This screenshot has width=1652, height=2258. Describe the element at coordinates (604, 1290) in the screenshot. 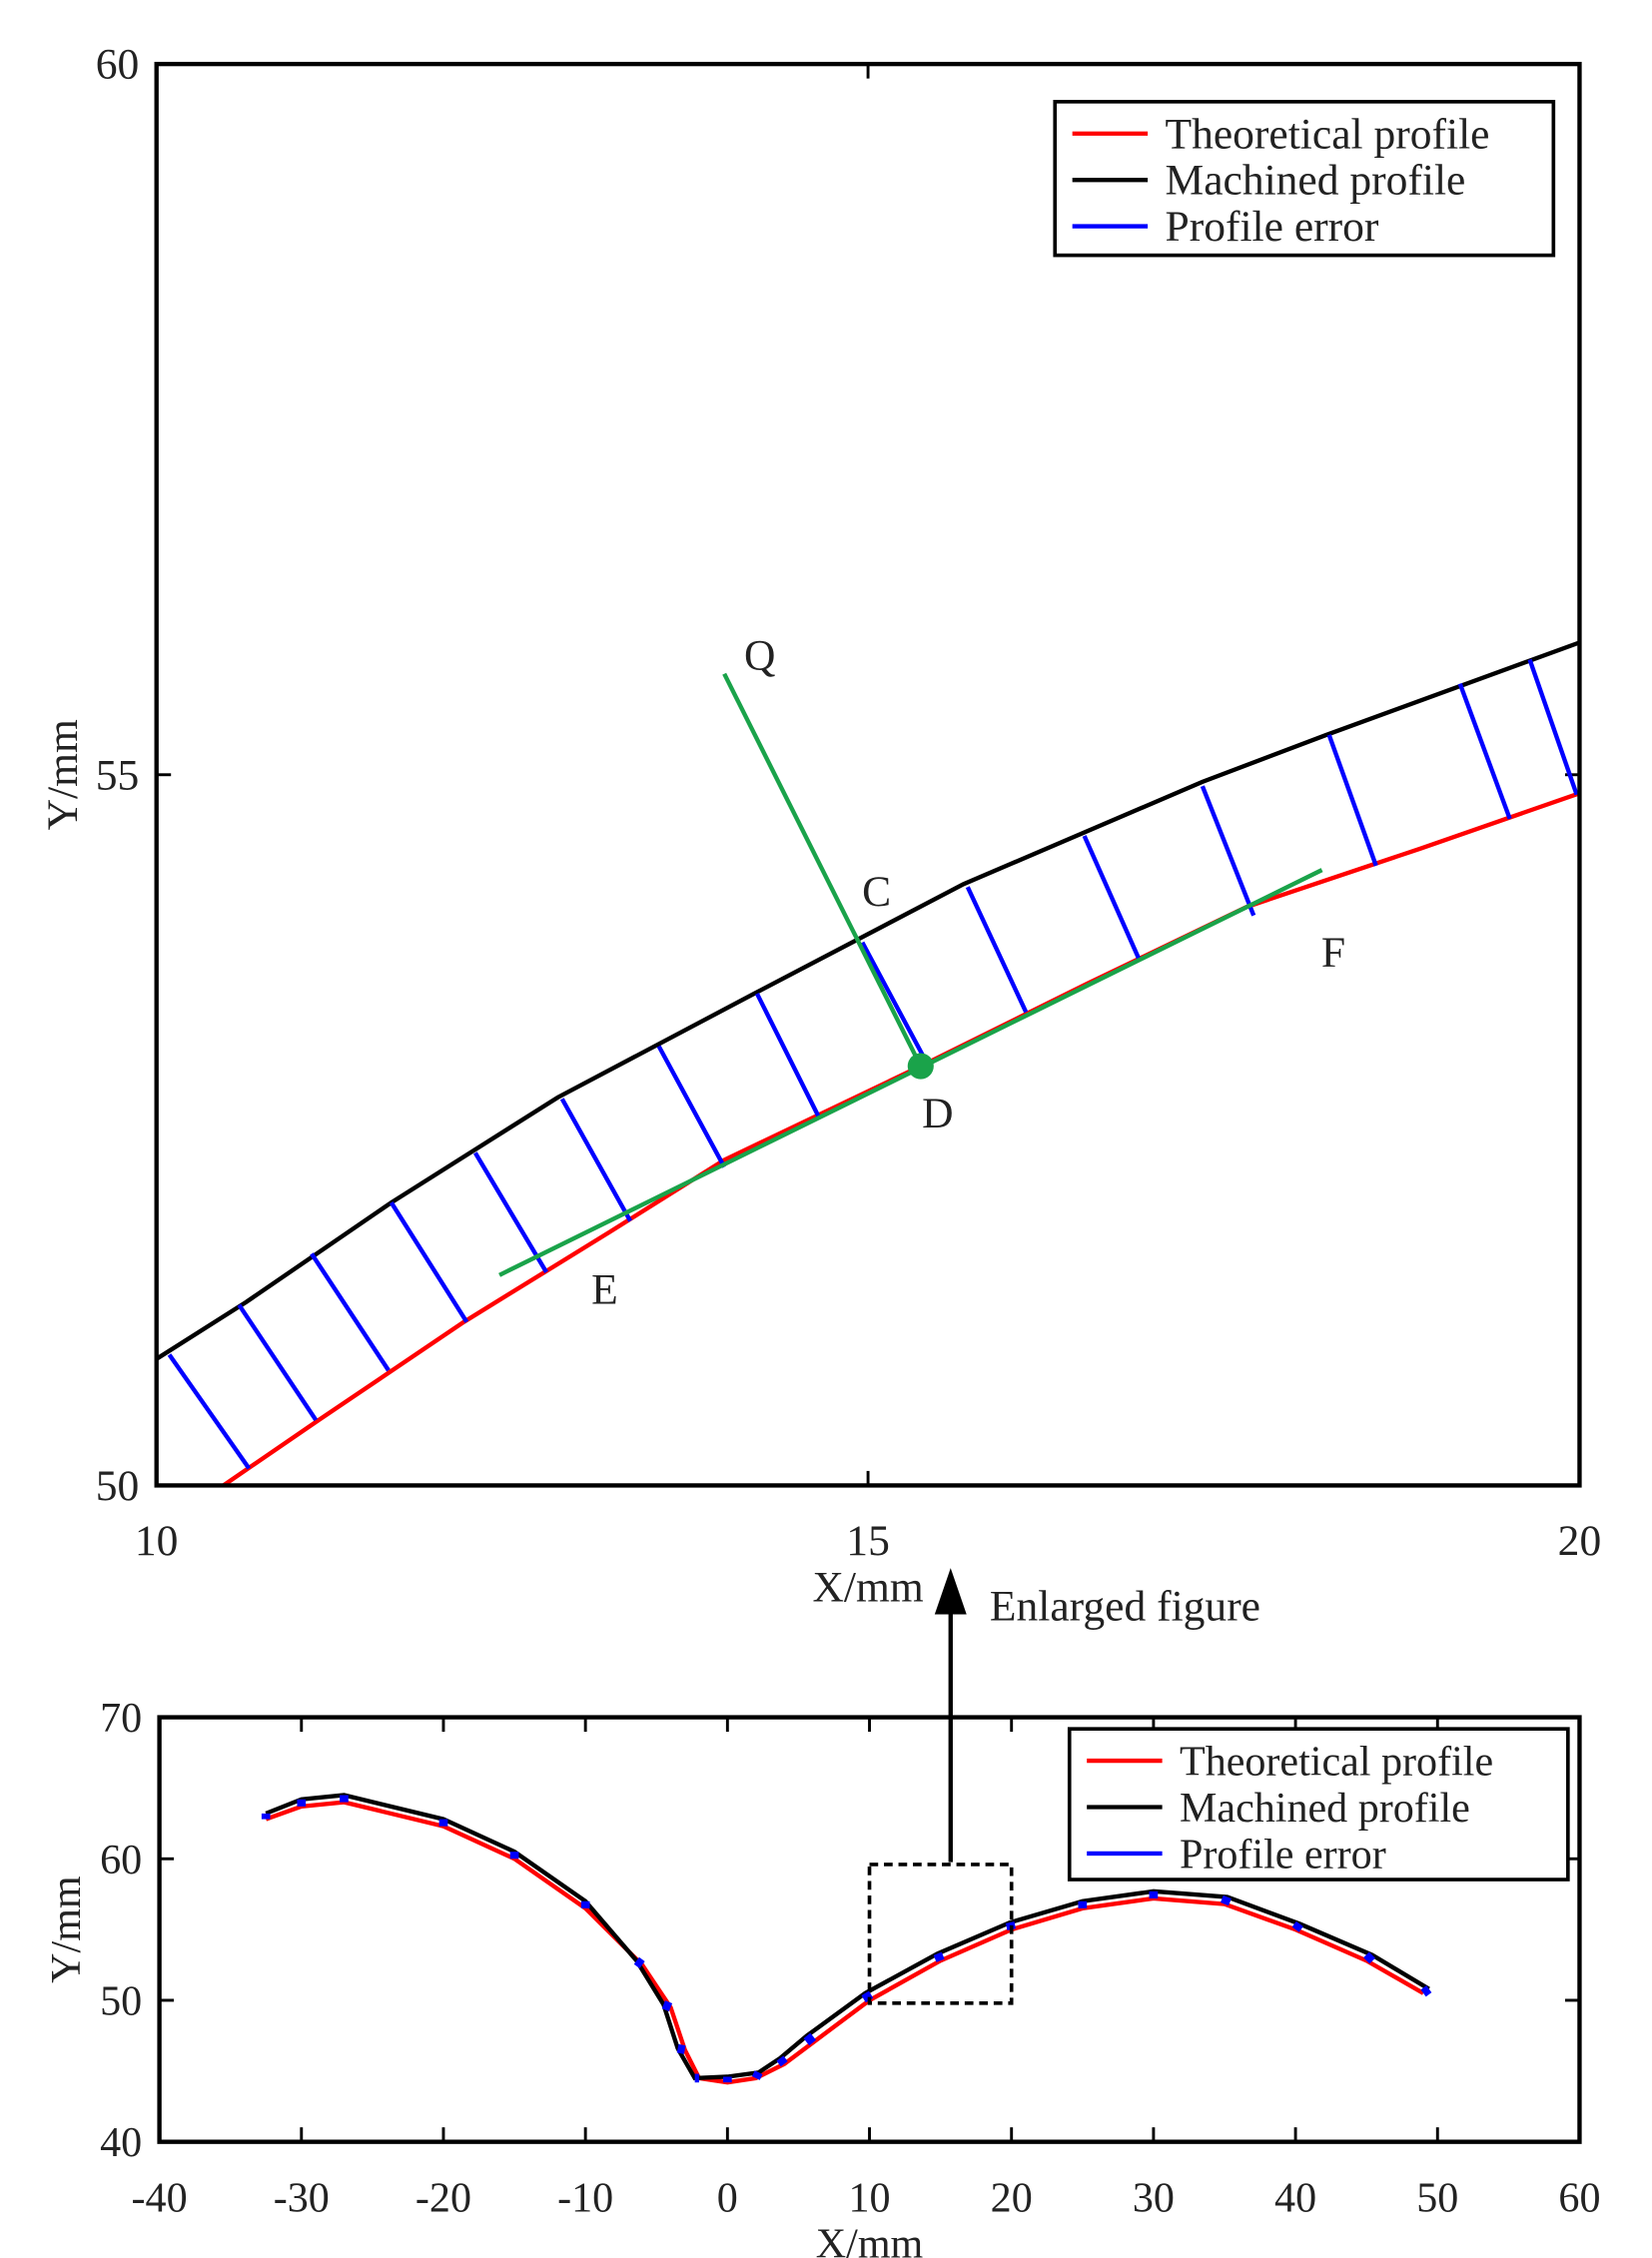

I see `annotation-label: E` at that location.